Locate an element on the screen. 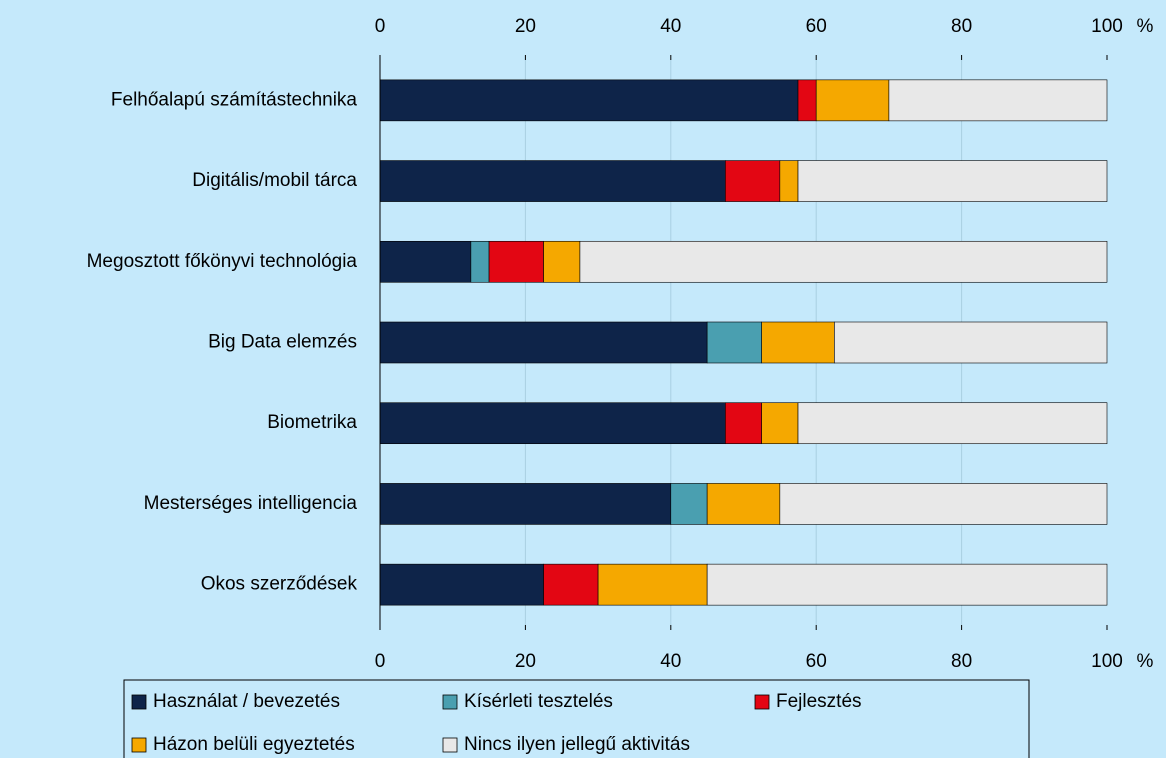 Image resolution: width=1166 pixels, height=758 pixels. legend-label: Fejlesztés is located at coordinates (819, 701).